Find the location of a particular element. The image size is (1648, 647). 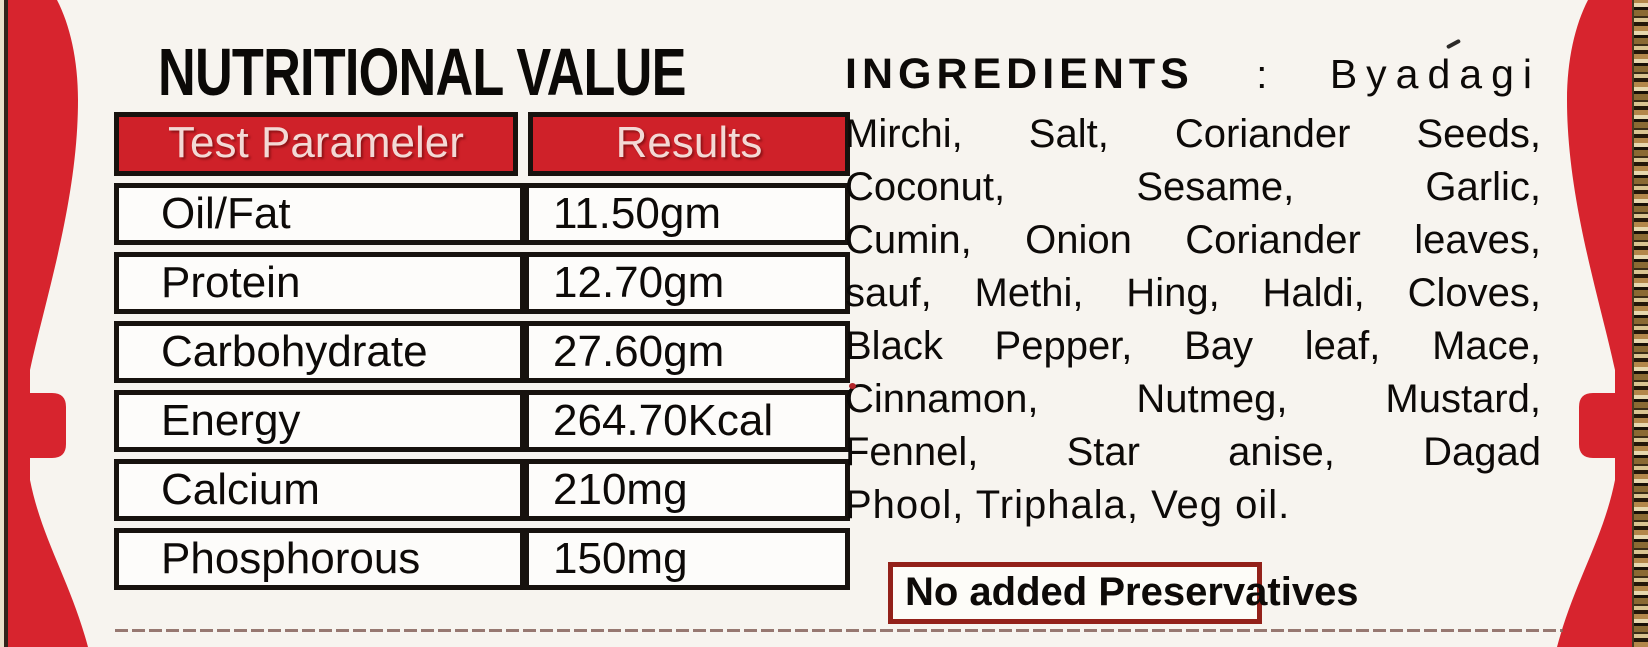

nutrition-table-header: Test Parameler Results is located at coordinates (482, 144).